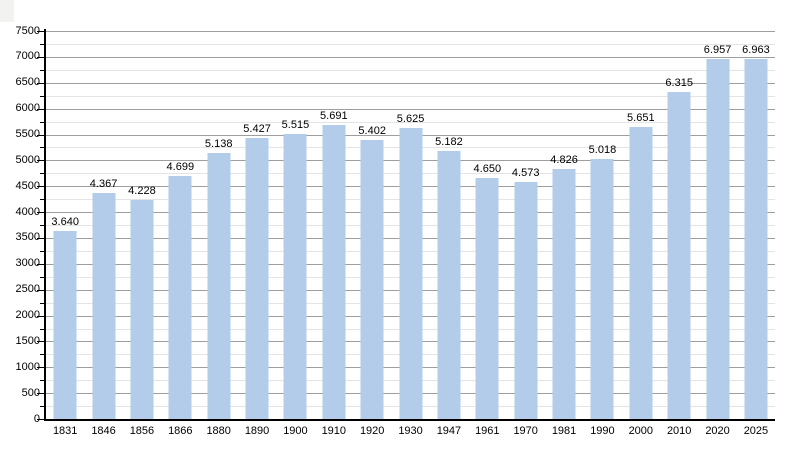  I want to click on x-tick-label: 1866, so click(180, 431).